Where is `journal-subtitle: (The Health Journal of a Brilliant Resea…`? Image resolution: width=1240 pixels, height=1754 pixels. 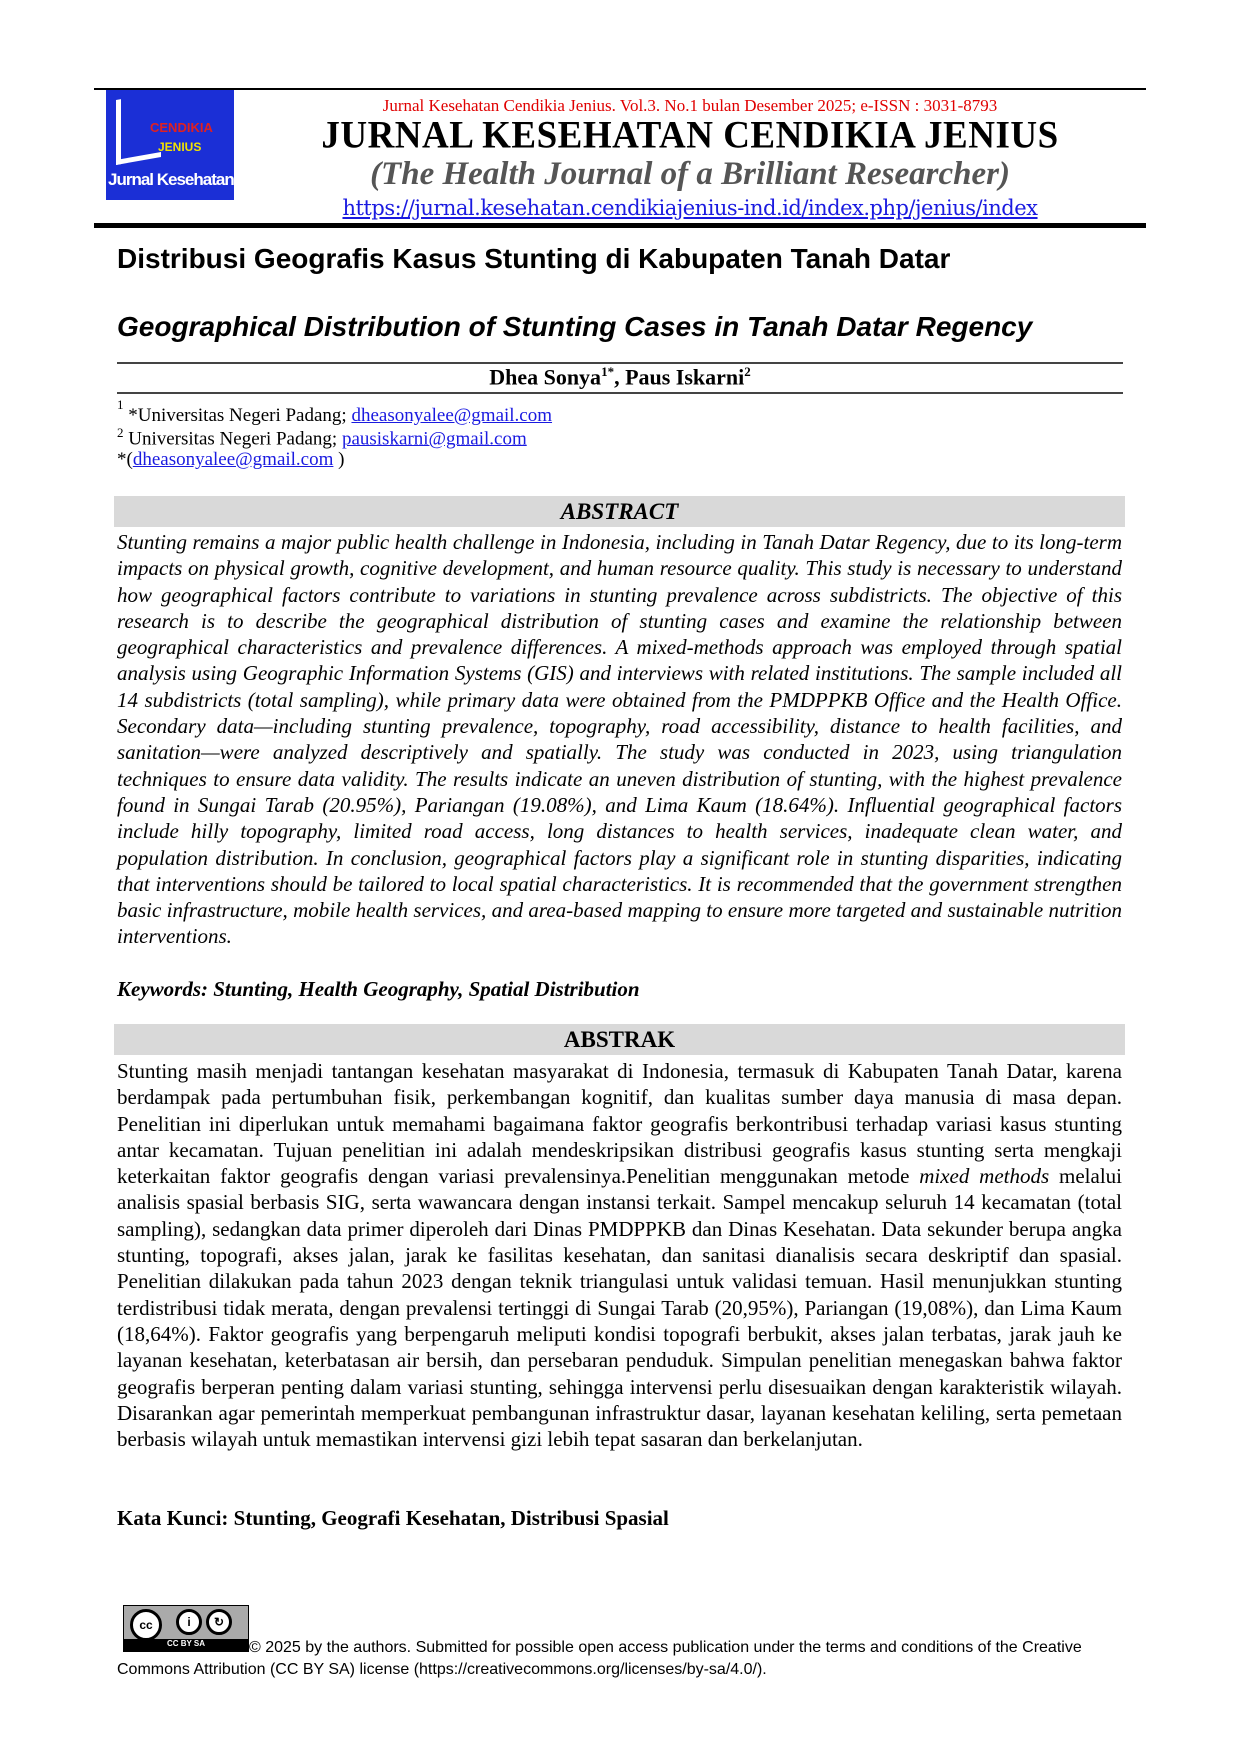 journal-subtitle: (The Health Journal of a Brilliant Resea… is located at coordinates (690, 174).